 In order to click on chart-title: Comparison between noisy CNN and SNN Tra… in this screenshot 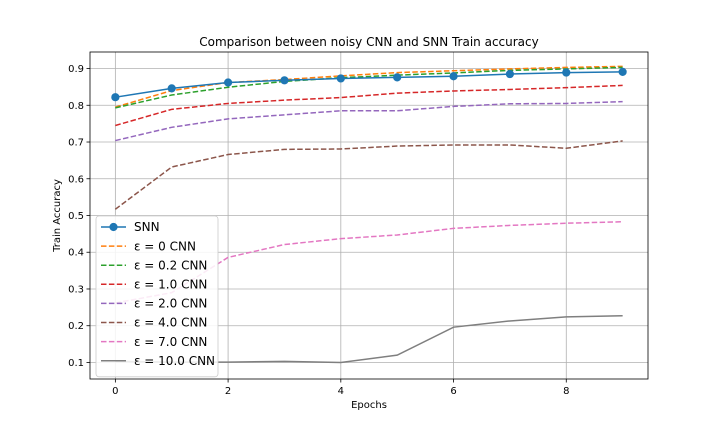, I will do `click(369, 42)`.